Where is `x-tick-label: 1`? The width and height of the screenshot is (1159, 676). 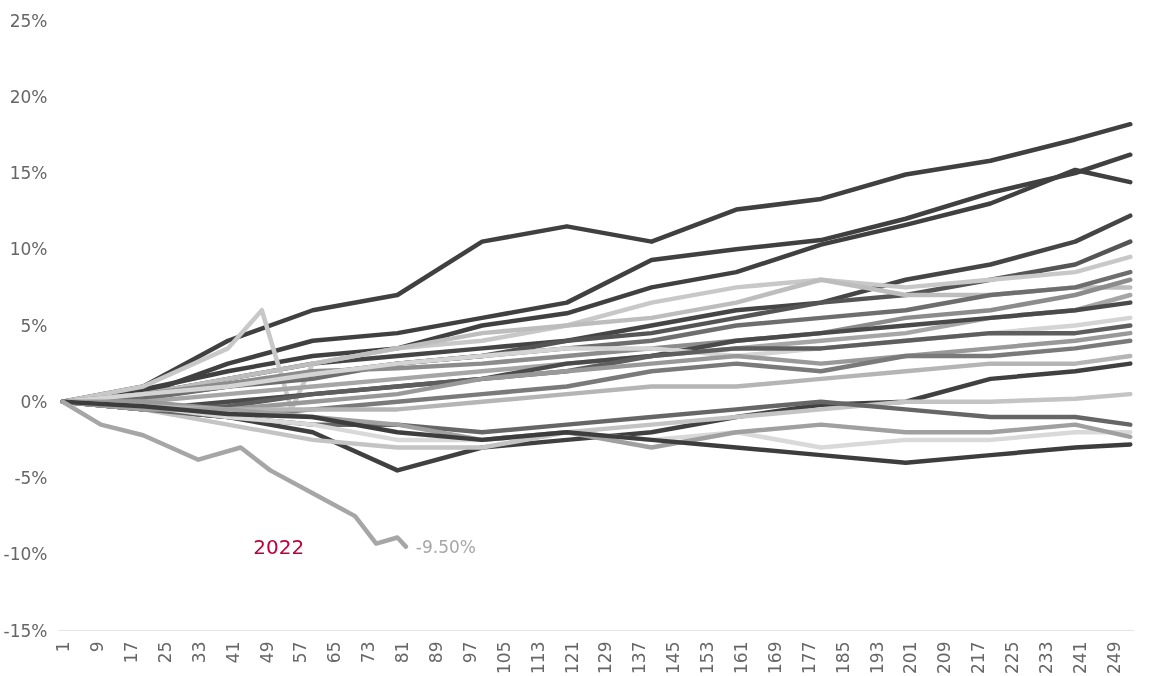
x-tick-label: 1 is located at coordinates (63, 647).